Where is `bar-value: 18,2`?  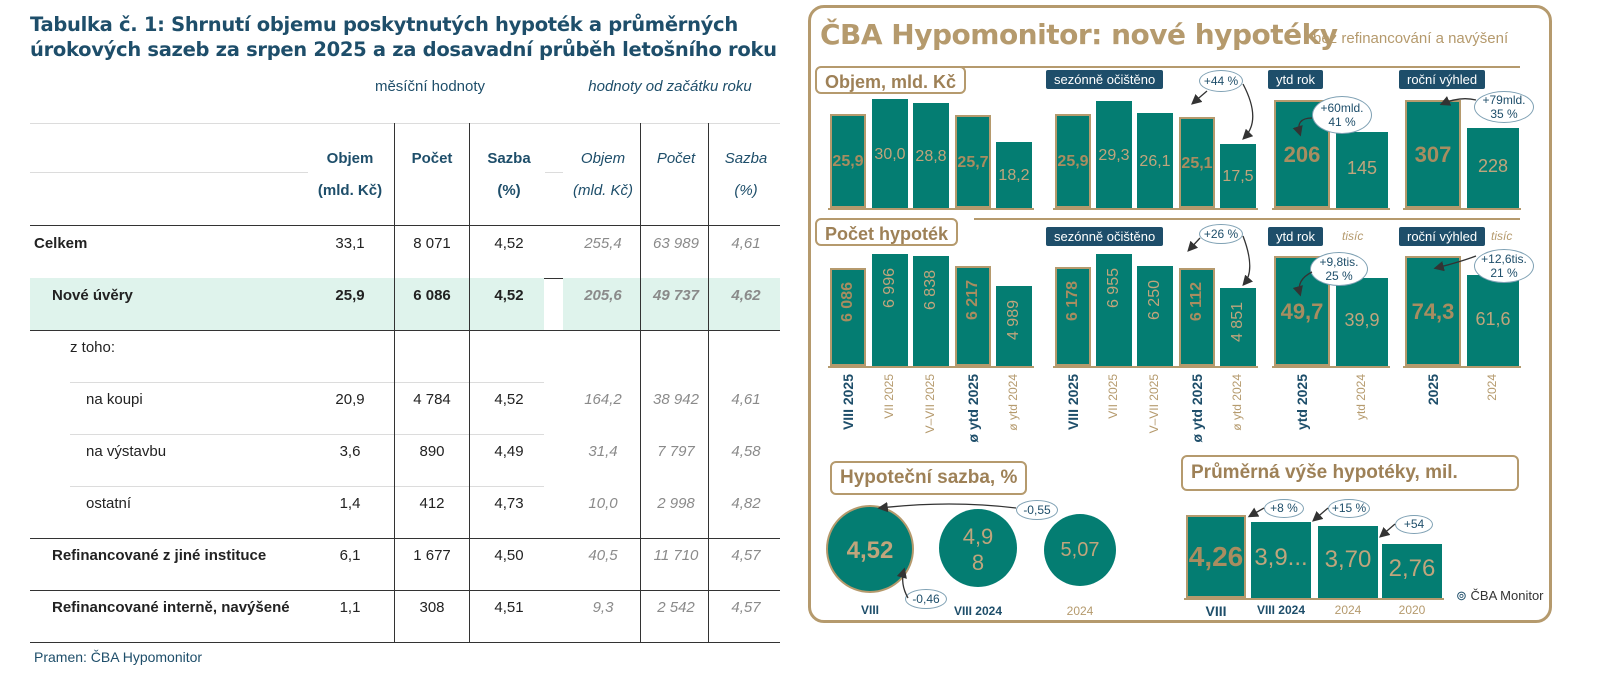
bar-value: 18,2 is located at coordinates (1014, 175).